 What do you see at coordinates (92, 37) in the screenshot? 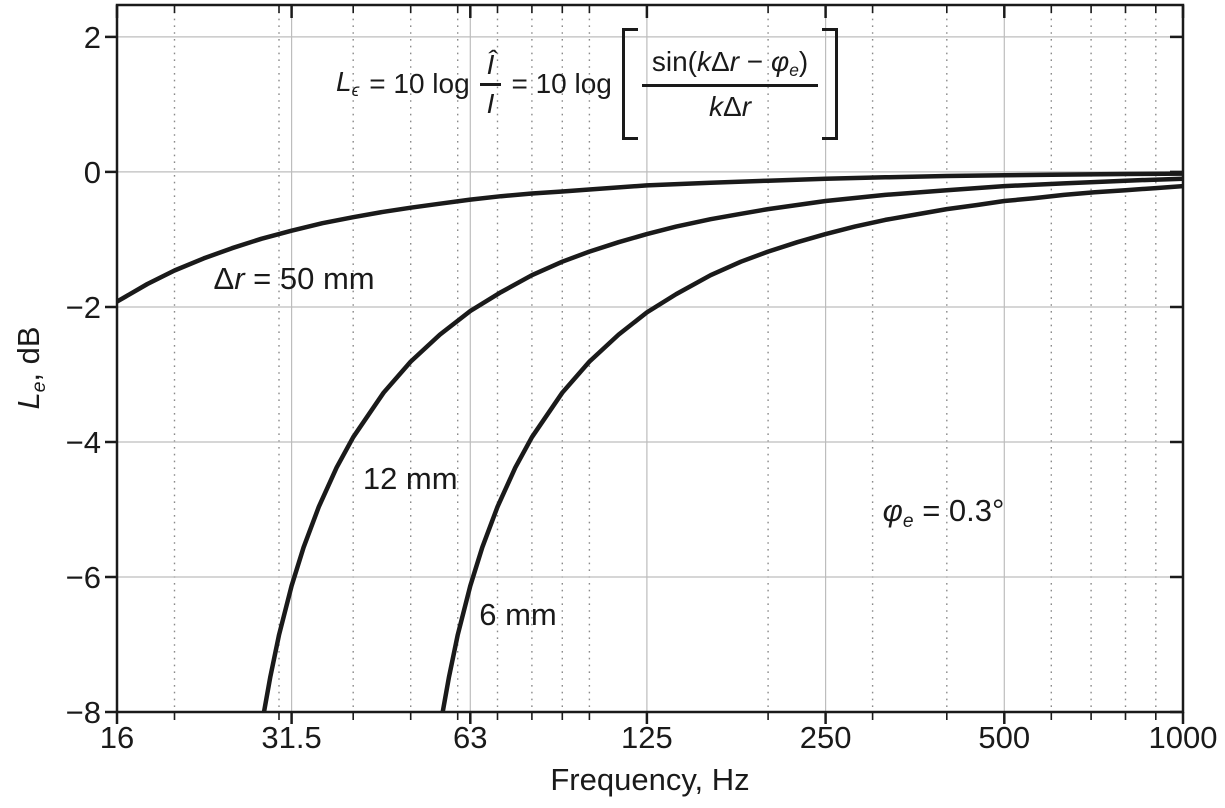
I see `y-tick-label: 2` at bounding box center [92, 37].